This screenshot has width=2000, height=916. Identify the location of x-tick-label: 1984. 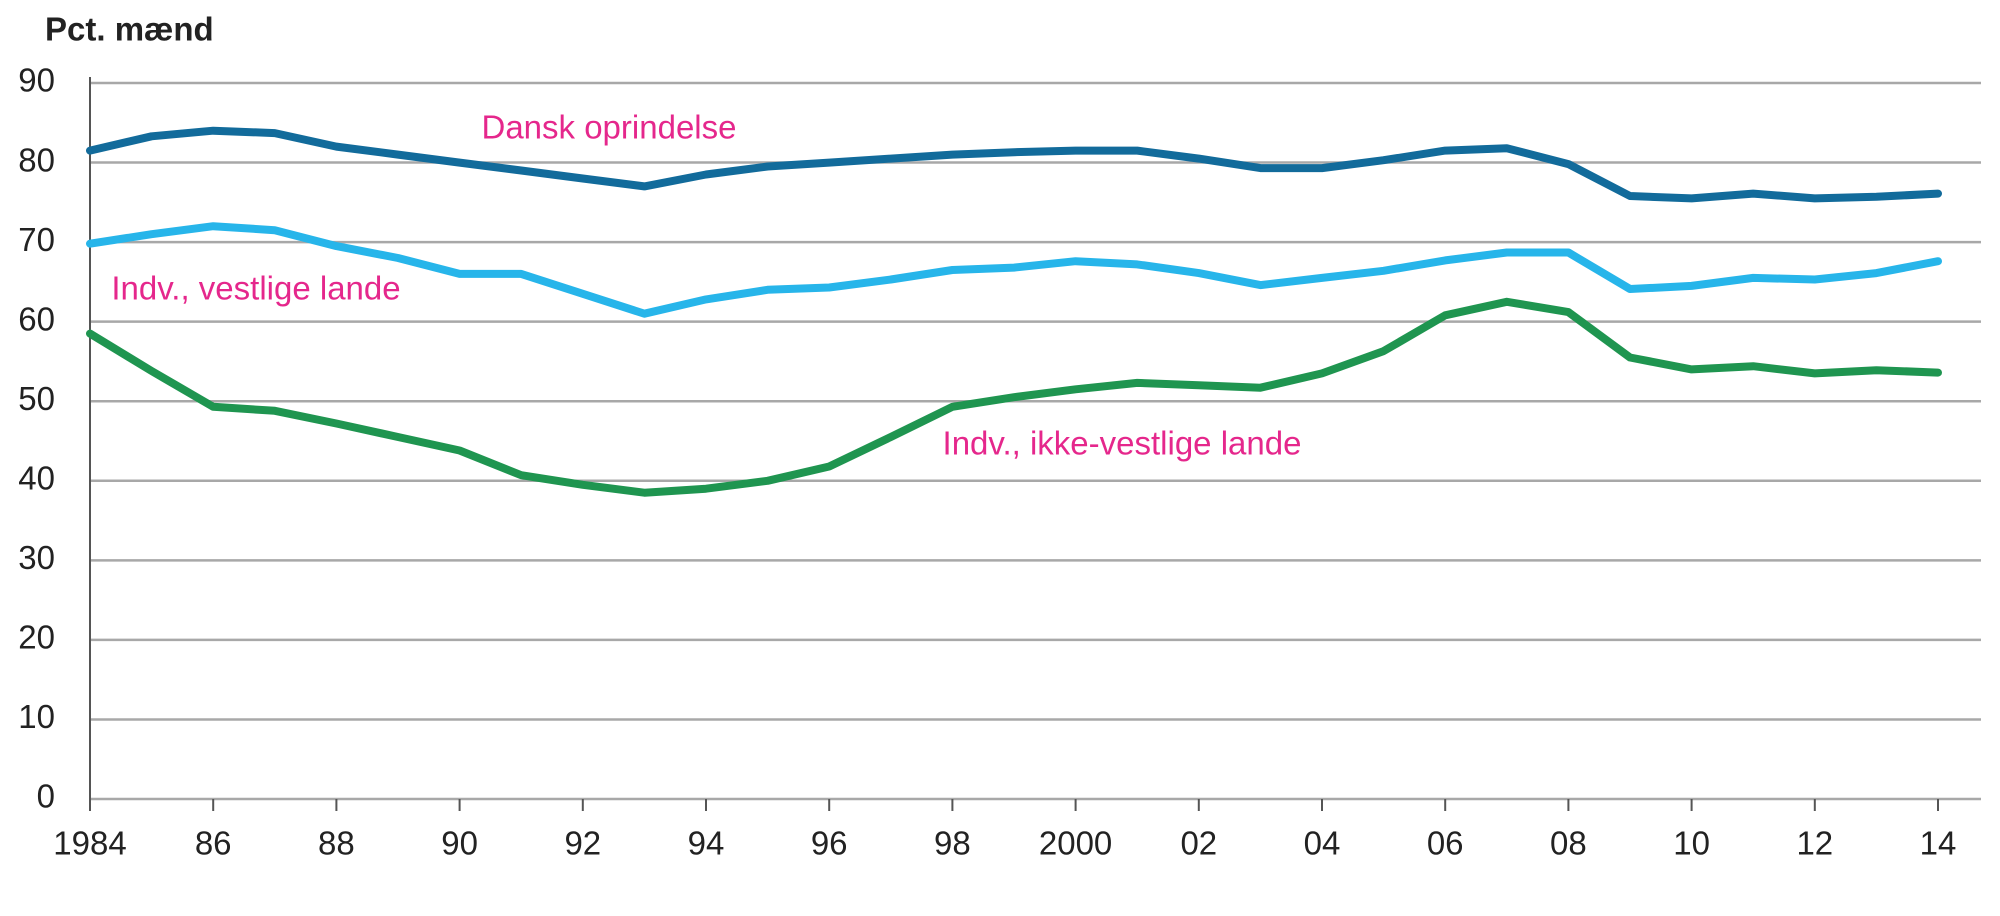
(89, 843).